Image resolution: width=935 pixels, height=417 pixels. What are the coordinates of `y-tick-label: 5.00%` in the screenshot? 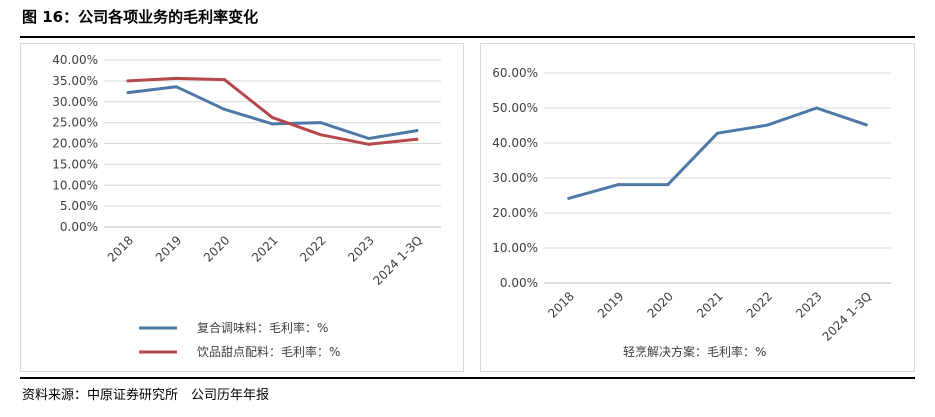 It's located at (79, 206).